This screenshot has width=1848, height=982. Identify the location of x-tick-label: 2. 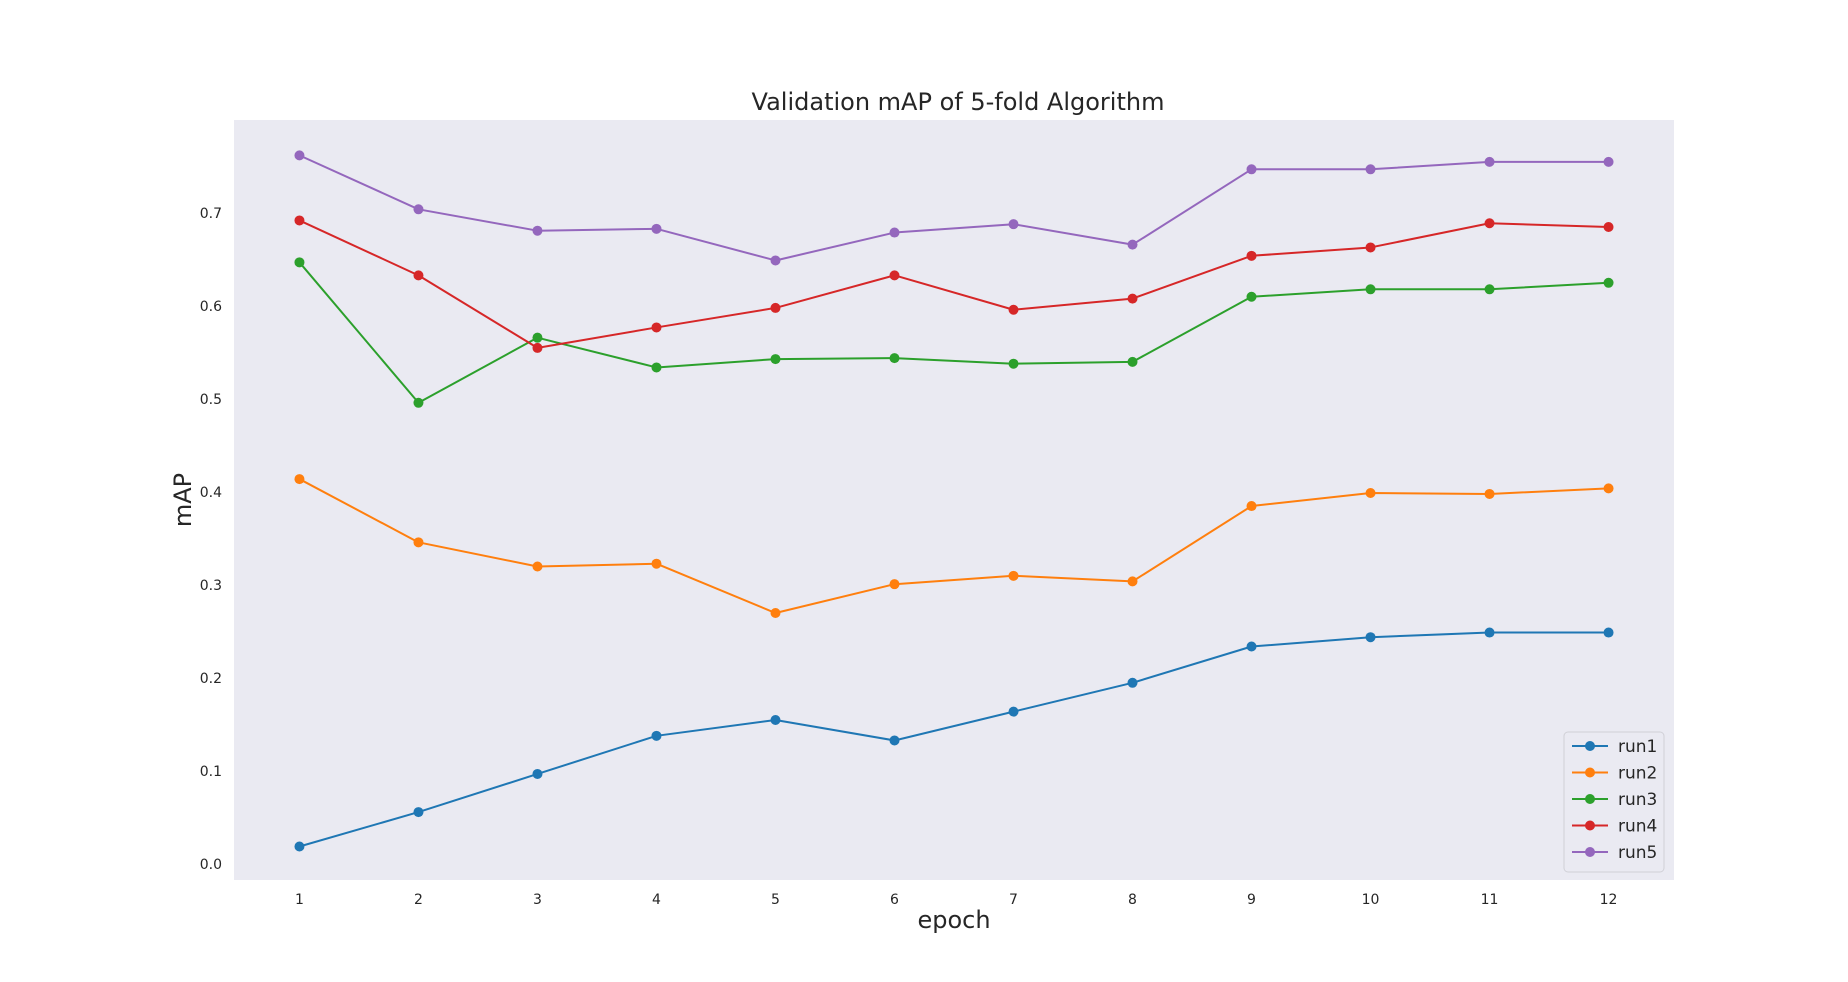
(418, 900).